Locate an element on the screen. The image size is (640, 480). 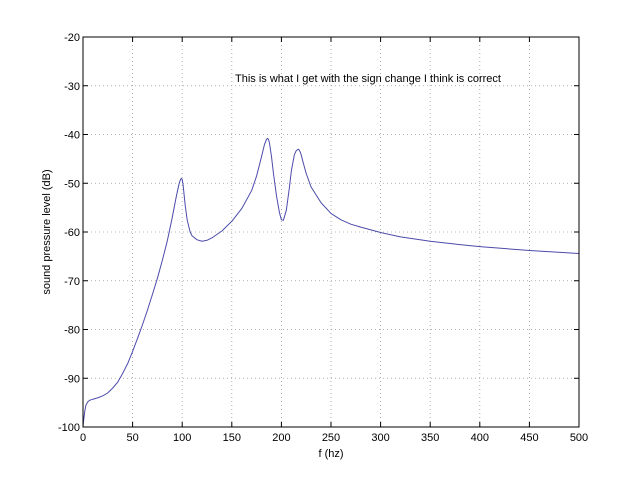
x-tick-label: 350 is located at coordinates (430, 438).